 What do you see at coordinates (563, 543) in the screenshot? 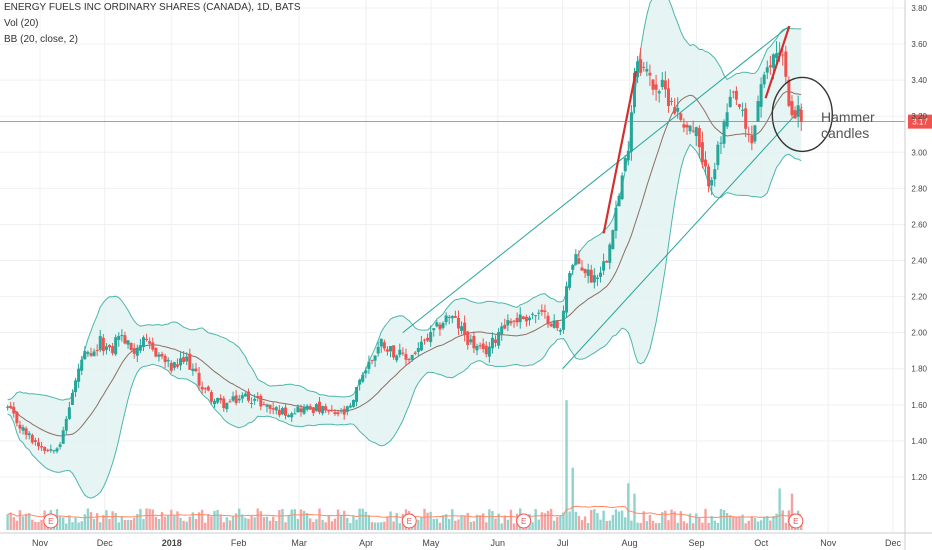
I see `x-tick-label-8: Jul` at bounding box center [563, 543].